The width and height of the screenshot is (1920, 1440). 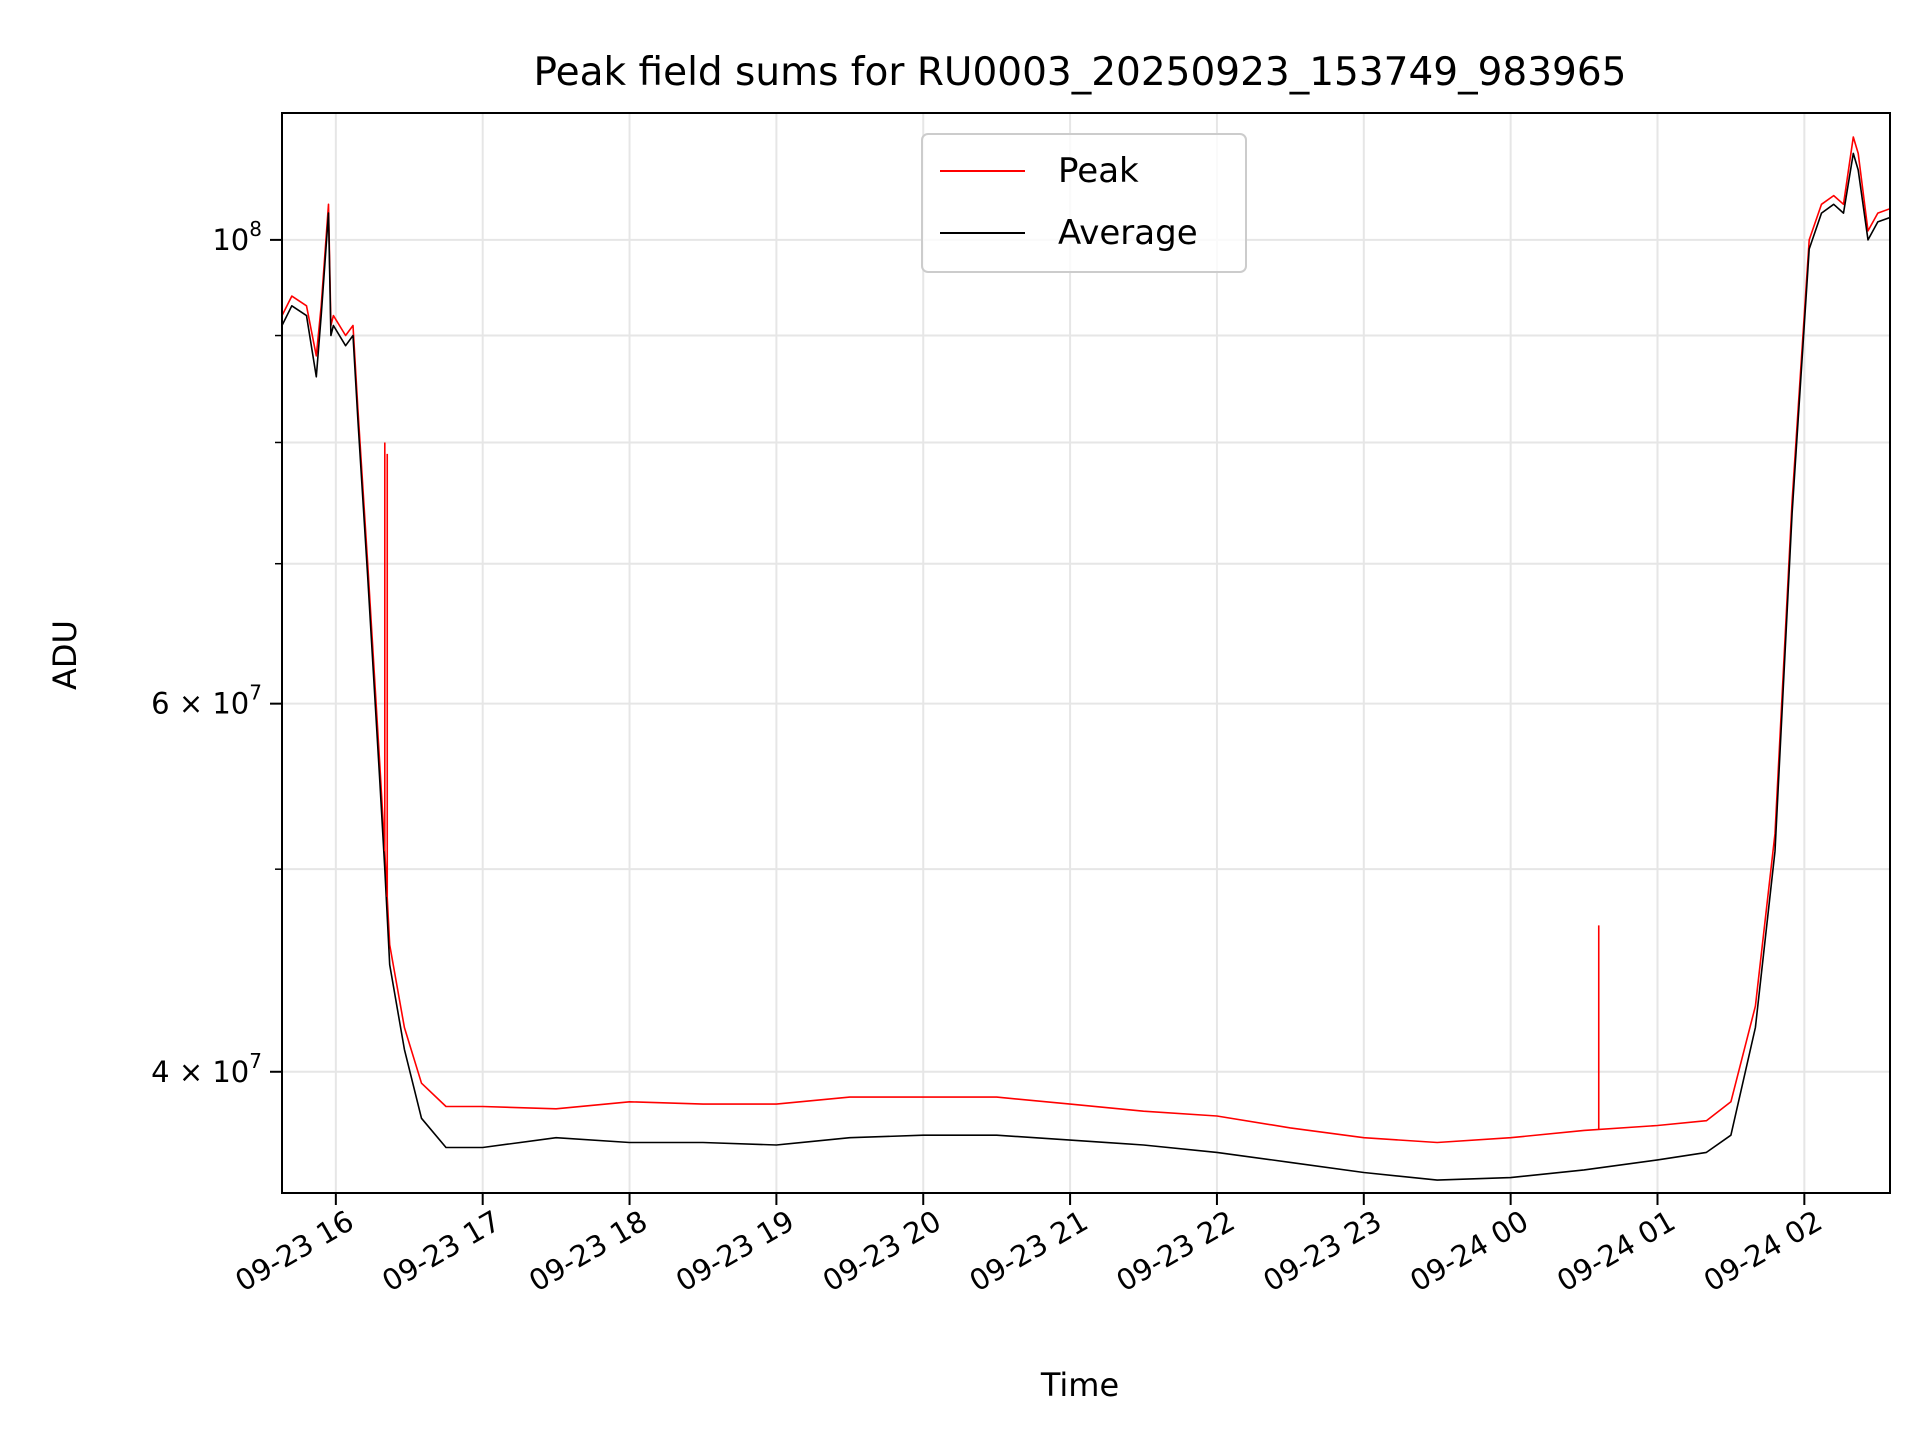 What do you see at coordinates (1098, 171) in the screenshot?
I see `legend-label-peak: Peak` at bounding box center [1098, 171].